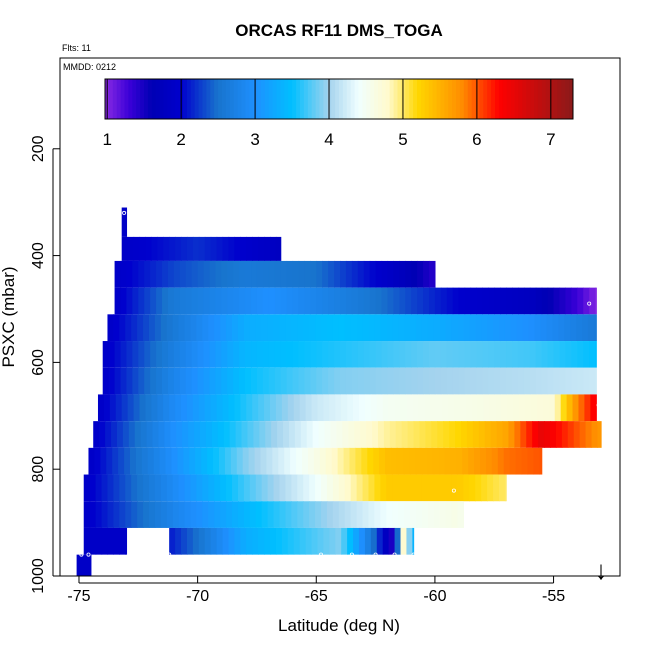 Image resolution: width=650 pixels, height=655 pixels. I want to click on flights-annotation: Flts: 11, so click(76, 48).